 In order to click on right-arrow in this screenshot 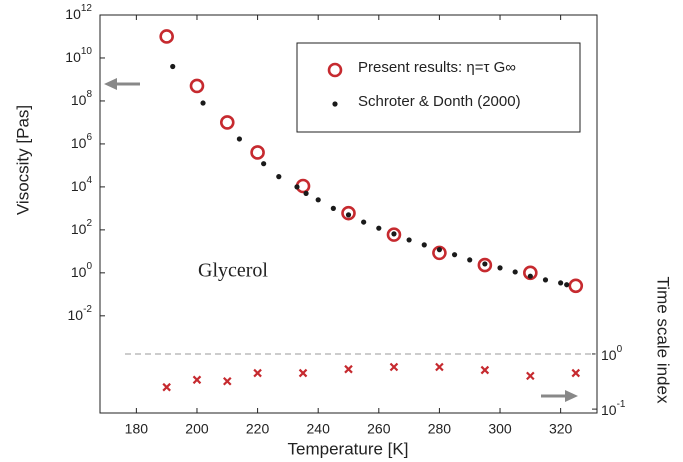, I will do `click(559, 396)`.